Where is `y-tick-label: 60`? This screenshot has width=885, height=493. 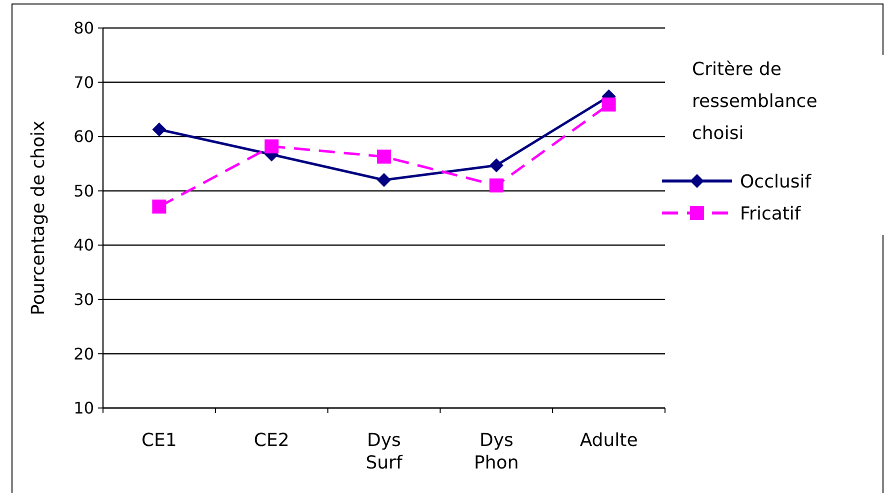
y-tick-label: 60 is located at coordinates (84, 136).